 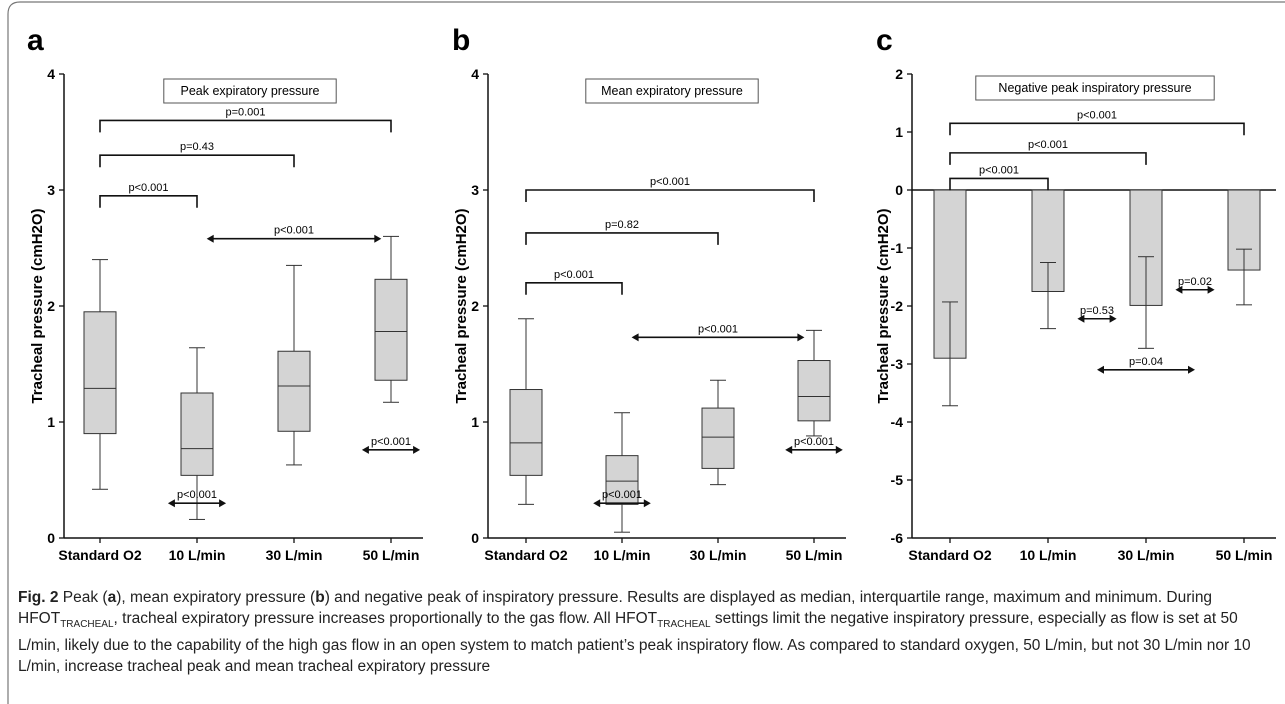 I want to click on caption-sub-1: TRACHEAL, so click(x=87, y=625).